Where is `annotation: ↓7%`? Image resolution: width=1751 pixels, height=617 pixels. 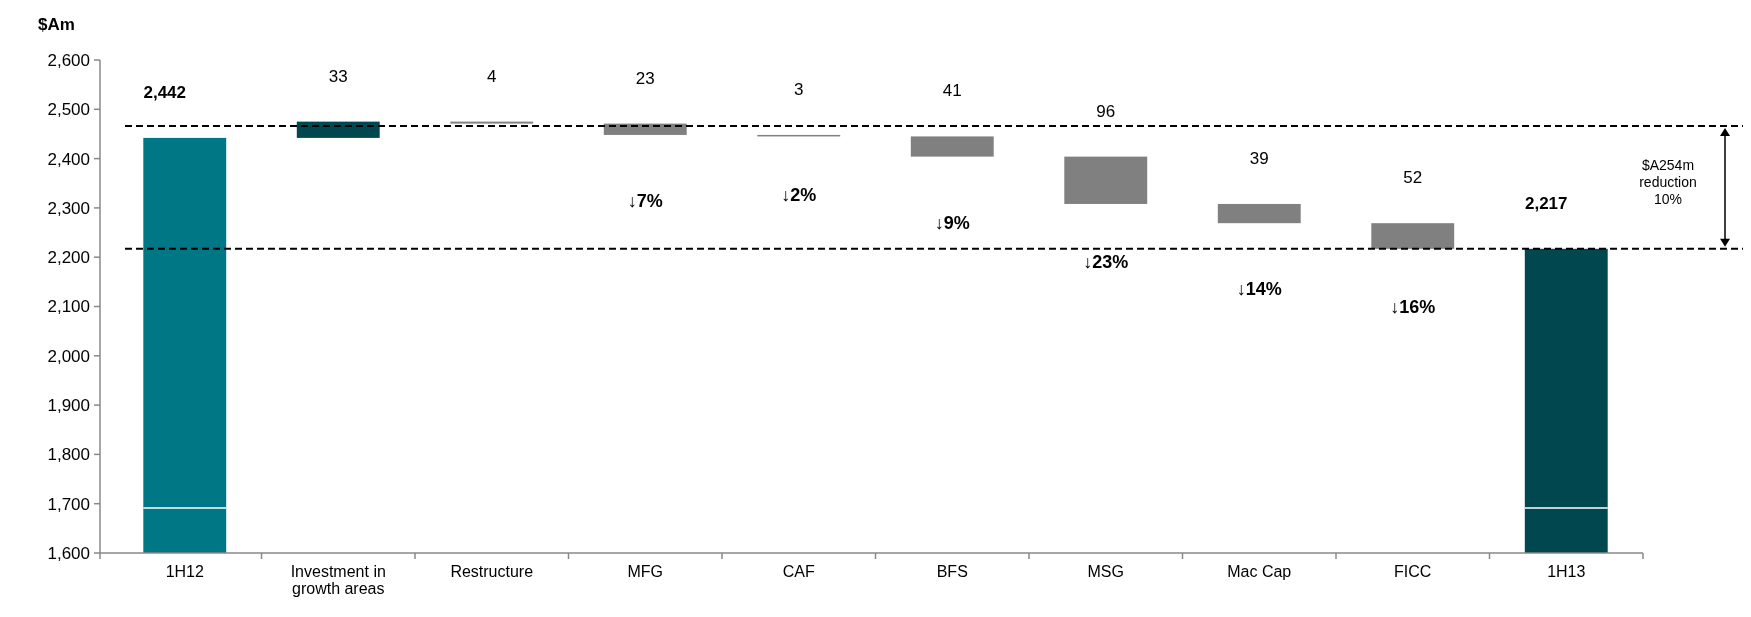
annotation: ↓7% is located at coordinates (645, 201).